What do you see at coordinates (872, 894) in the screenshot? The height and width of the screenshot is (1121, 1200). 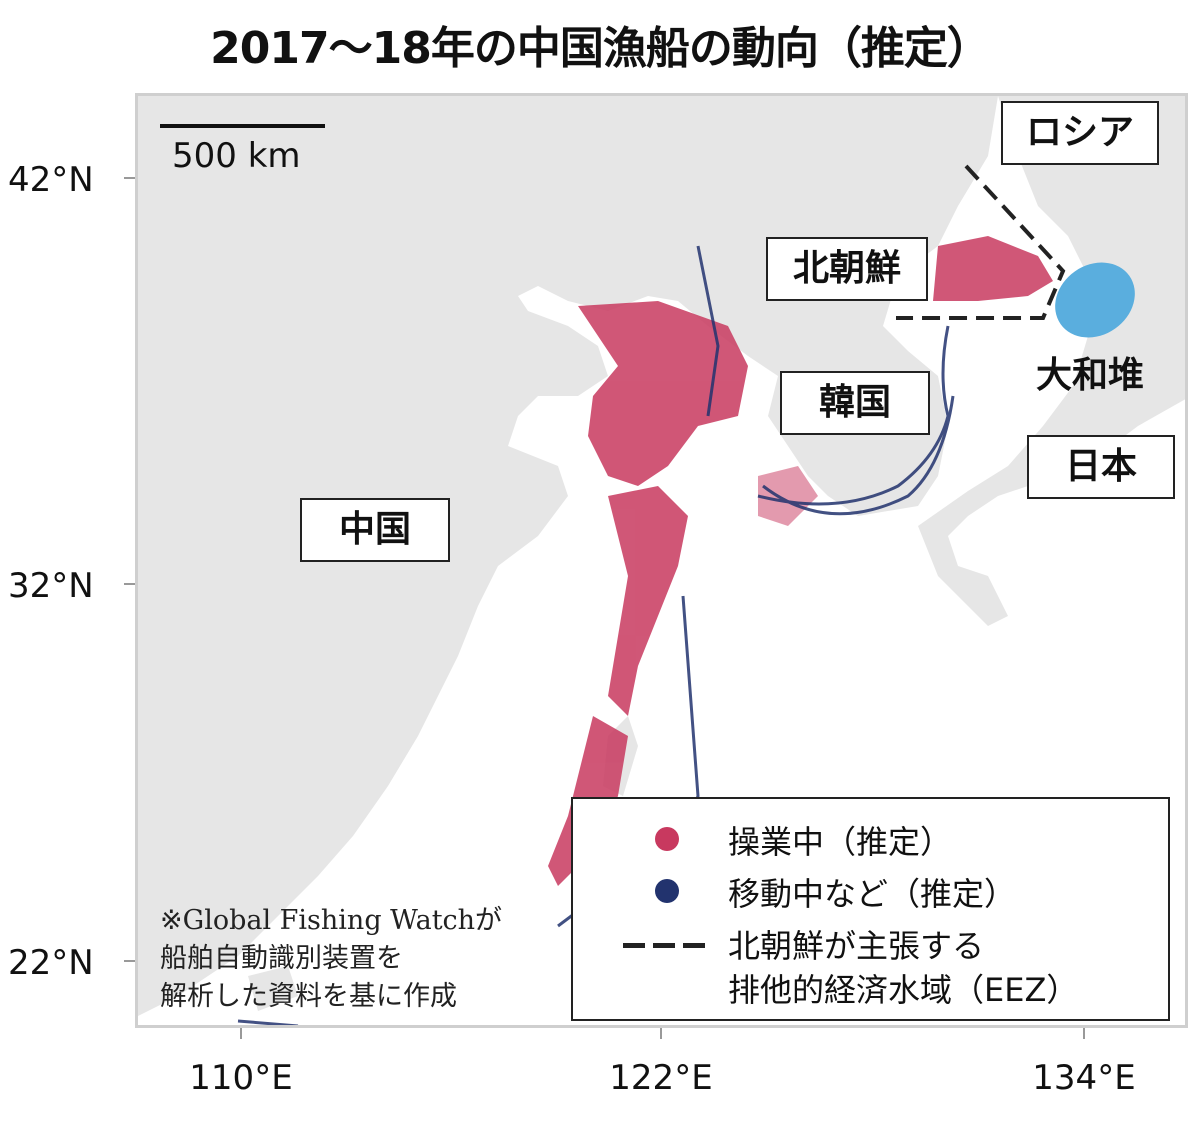 I see `legend-moving-label: 移動中など（推定）` at bounding box center [872, 894].